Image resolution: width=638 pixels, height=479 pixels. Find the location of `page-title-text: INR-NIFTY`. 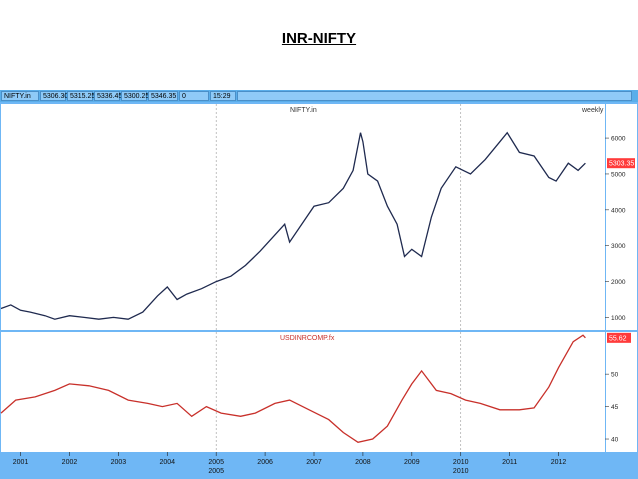

page-title-text: INR-NIFTY is located at coordinates (319, 38).